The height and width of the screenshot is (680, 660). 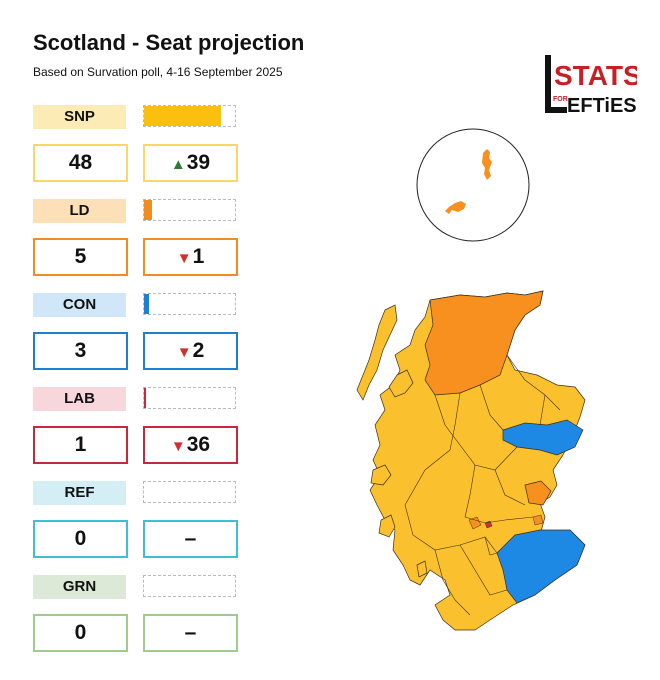 I want to click on arran-snp, so click(x=422, y=569).